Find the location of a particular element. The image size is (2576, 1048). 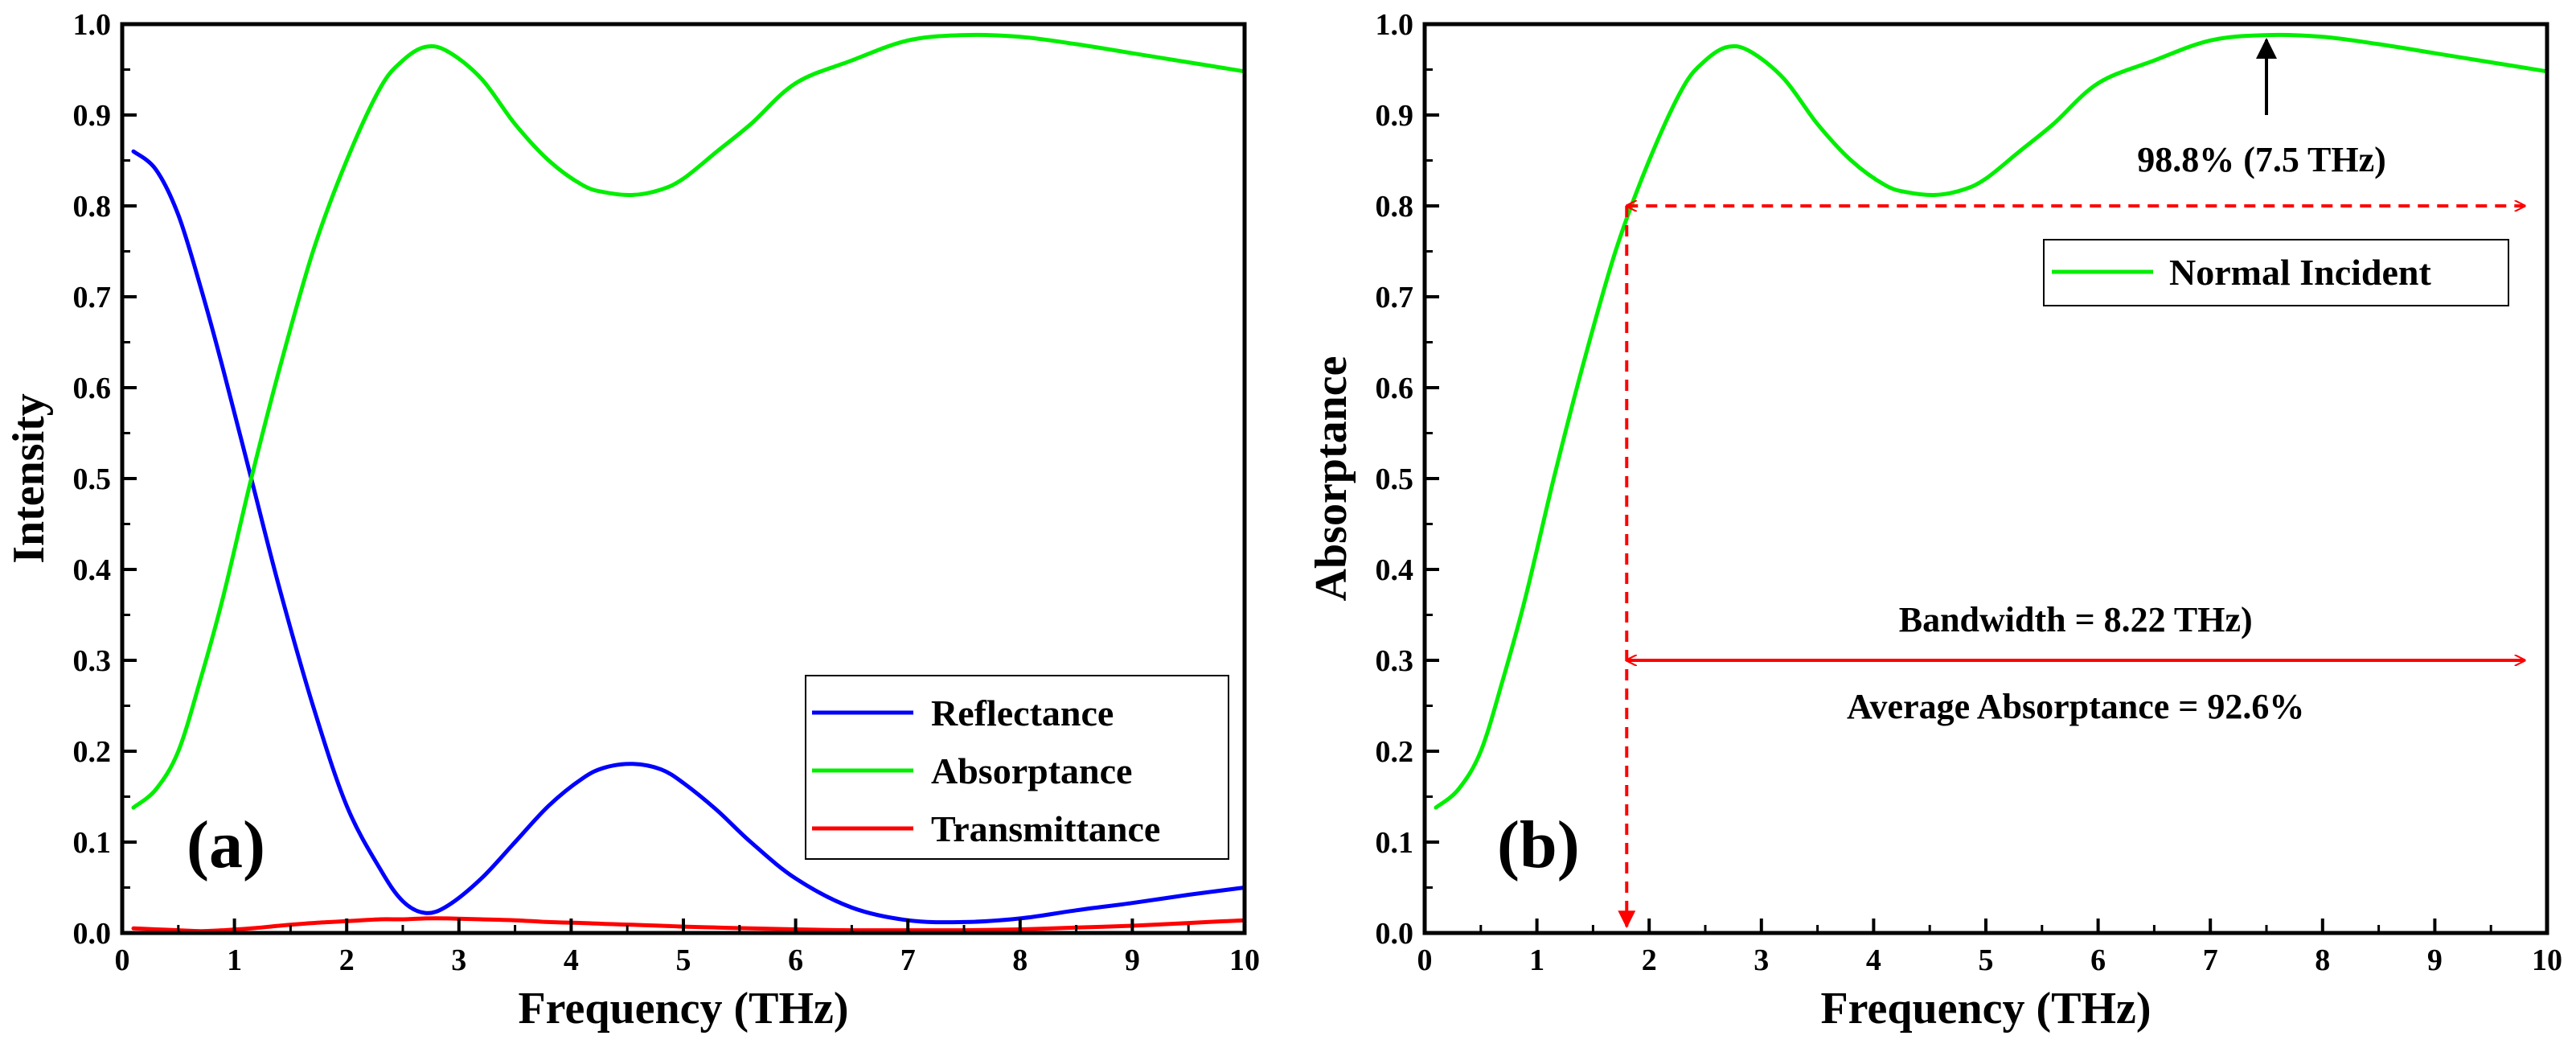

y-tick-label-b-0: 0.0 is located at coordinates (1395, 934).